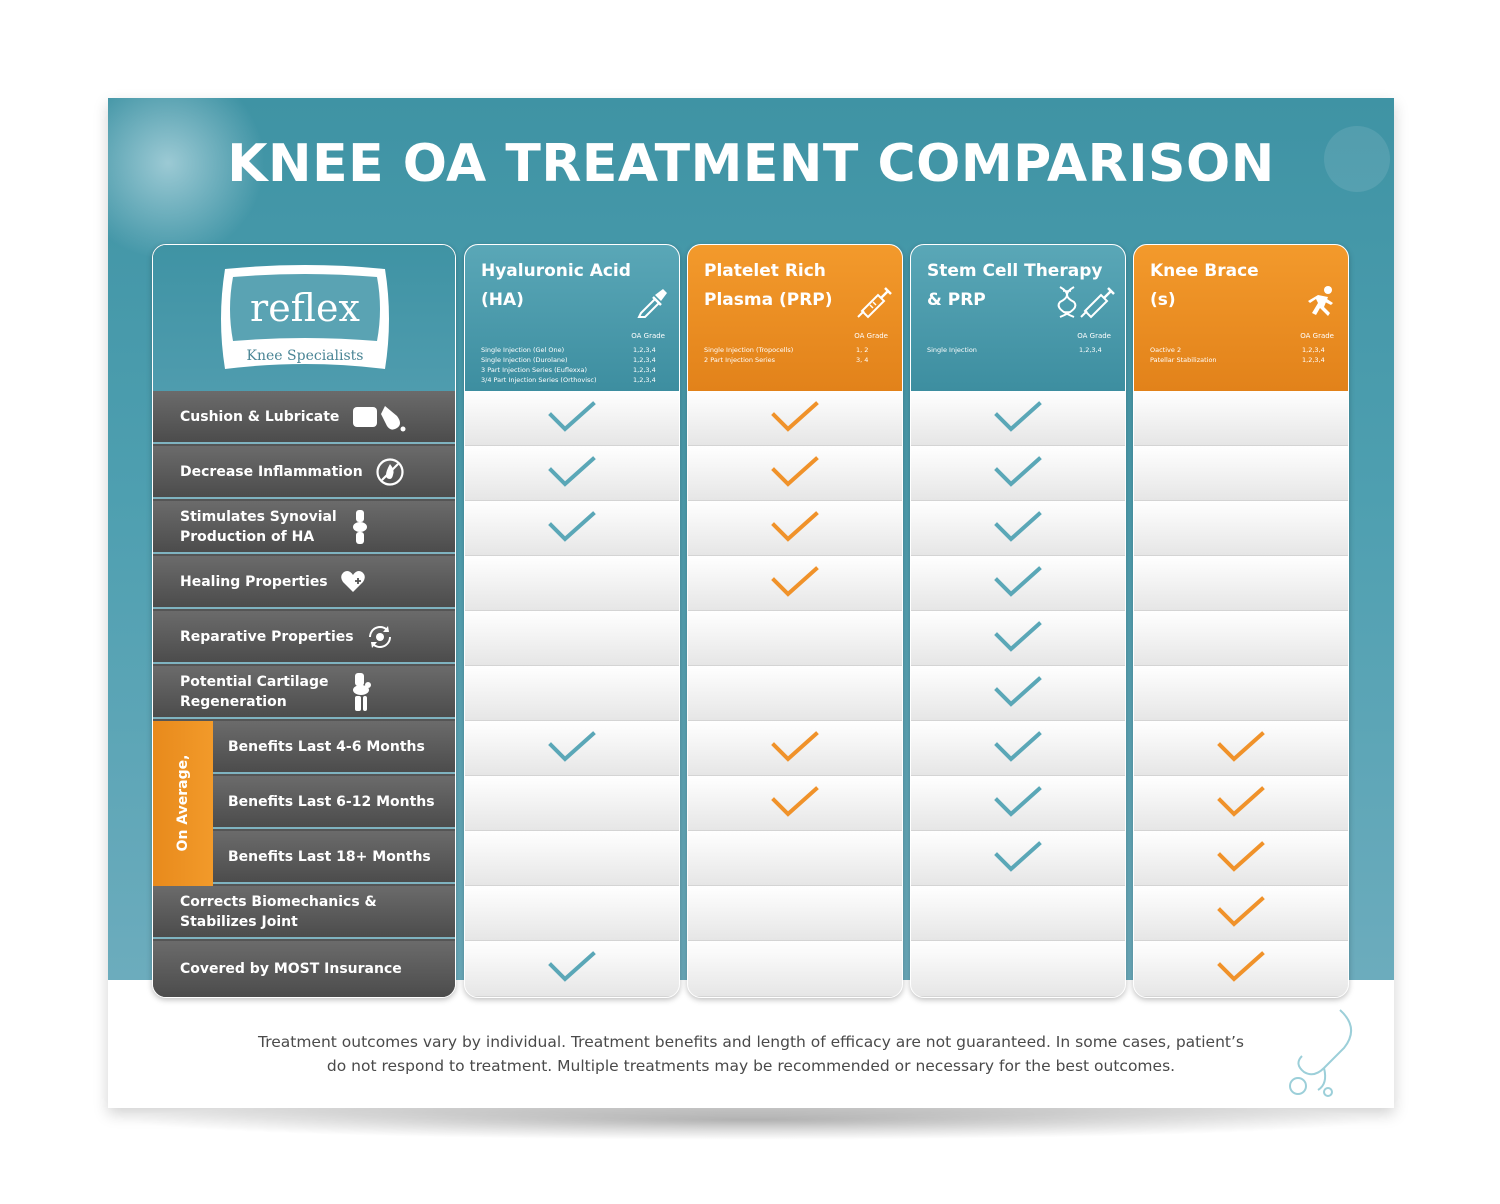  What do you see at coordinates (278, 911) in the screenshot?
I see `feature-label: Corrects Biomechanics & Stabilizes Joint` at bounding box center [278, 911].